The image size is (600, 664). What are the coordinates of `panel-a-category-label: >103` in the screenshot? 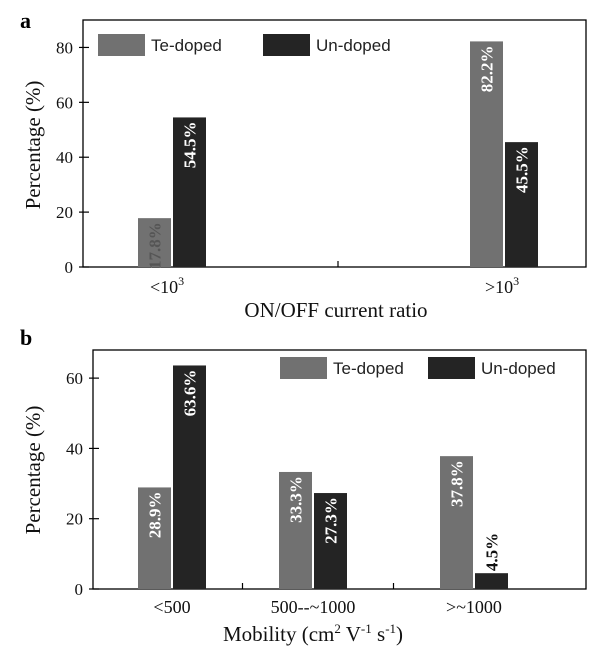 It's located at (502, 285).